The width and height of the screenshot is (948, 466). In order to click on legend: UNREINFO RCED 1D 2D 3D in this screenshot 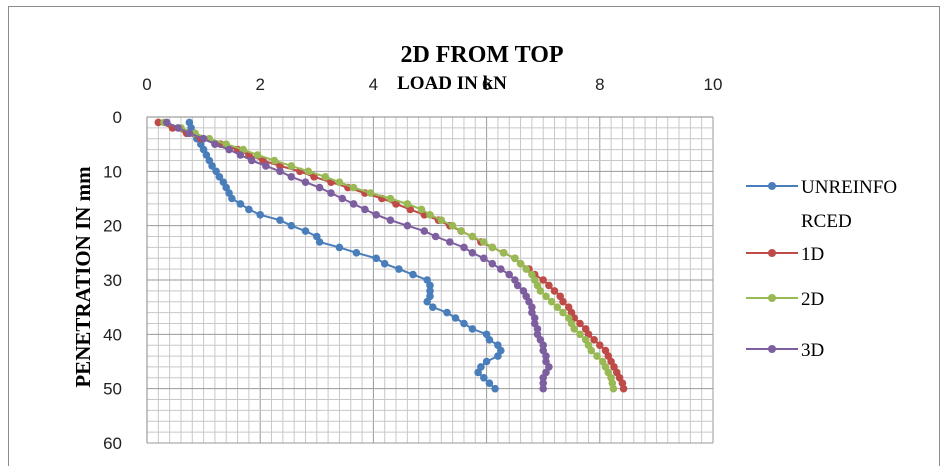, I will do `click(821, 269)`.